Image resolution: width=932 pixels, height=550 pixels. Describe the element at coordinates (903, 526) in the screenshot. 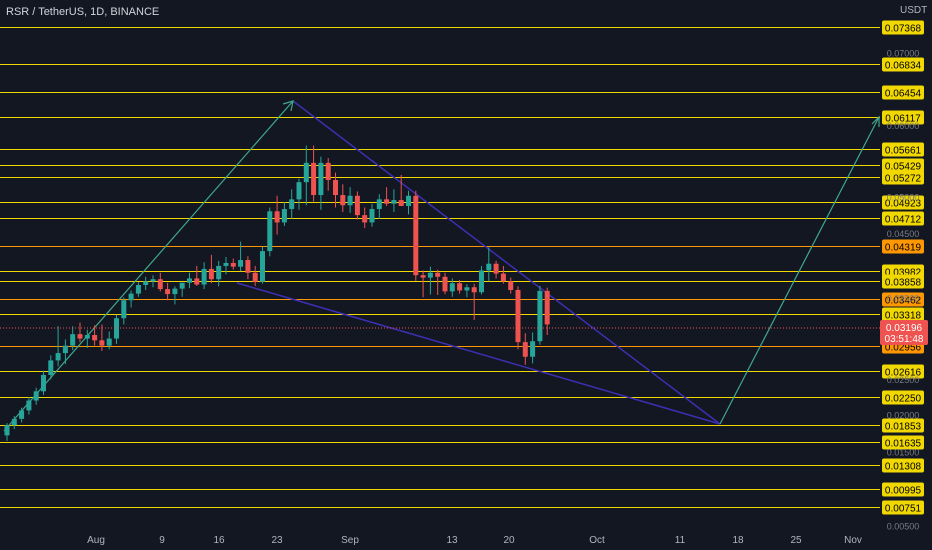

I see `y-tick-label: 0.00500` at that location.